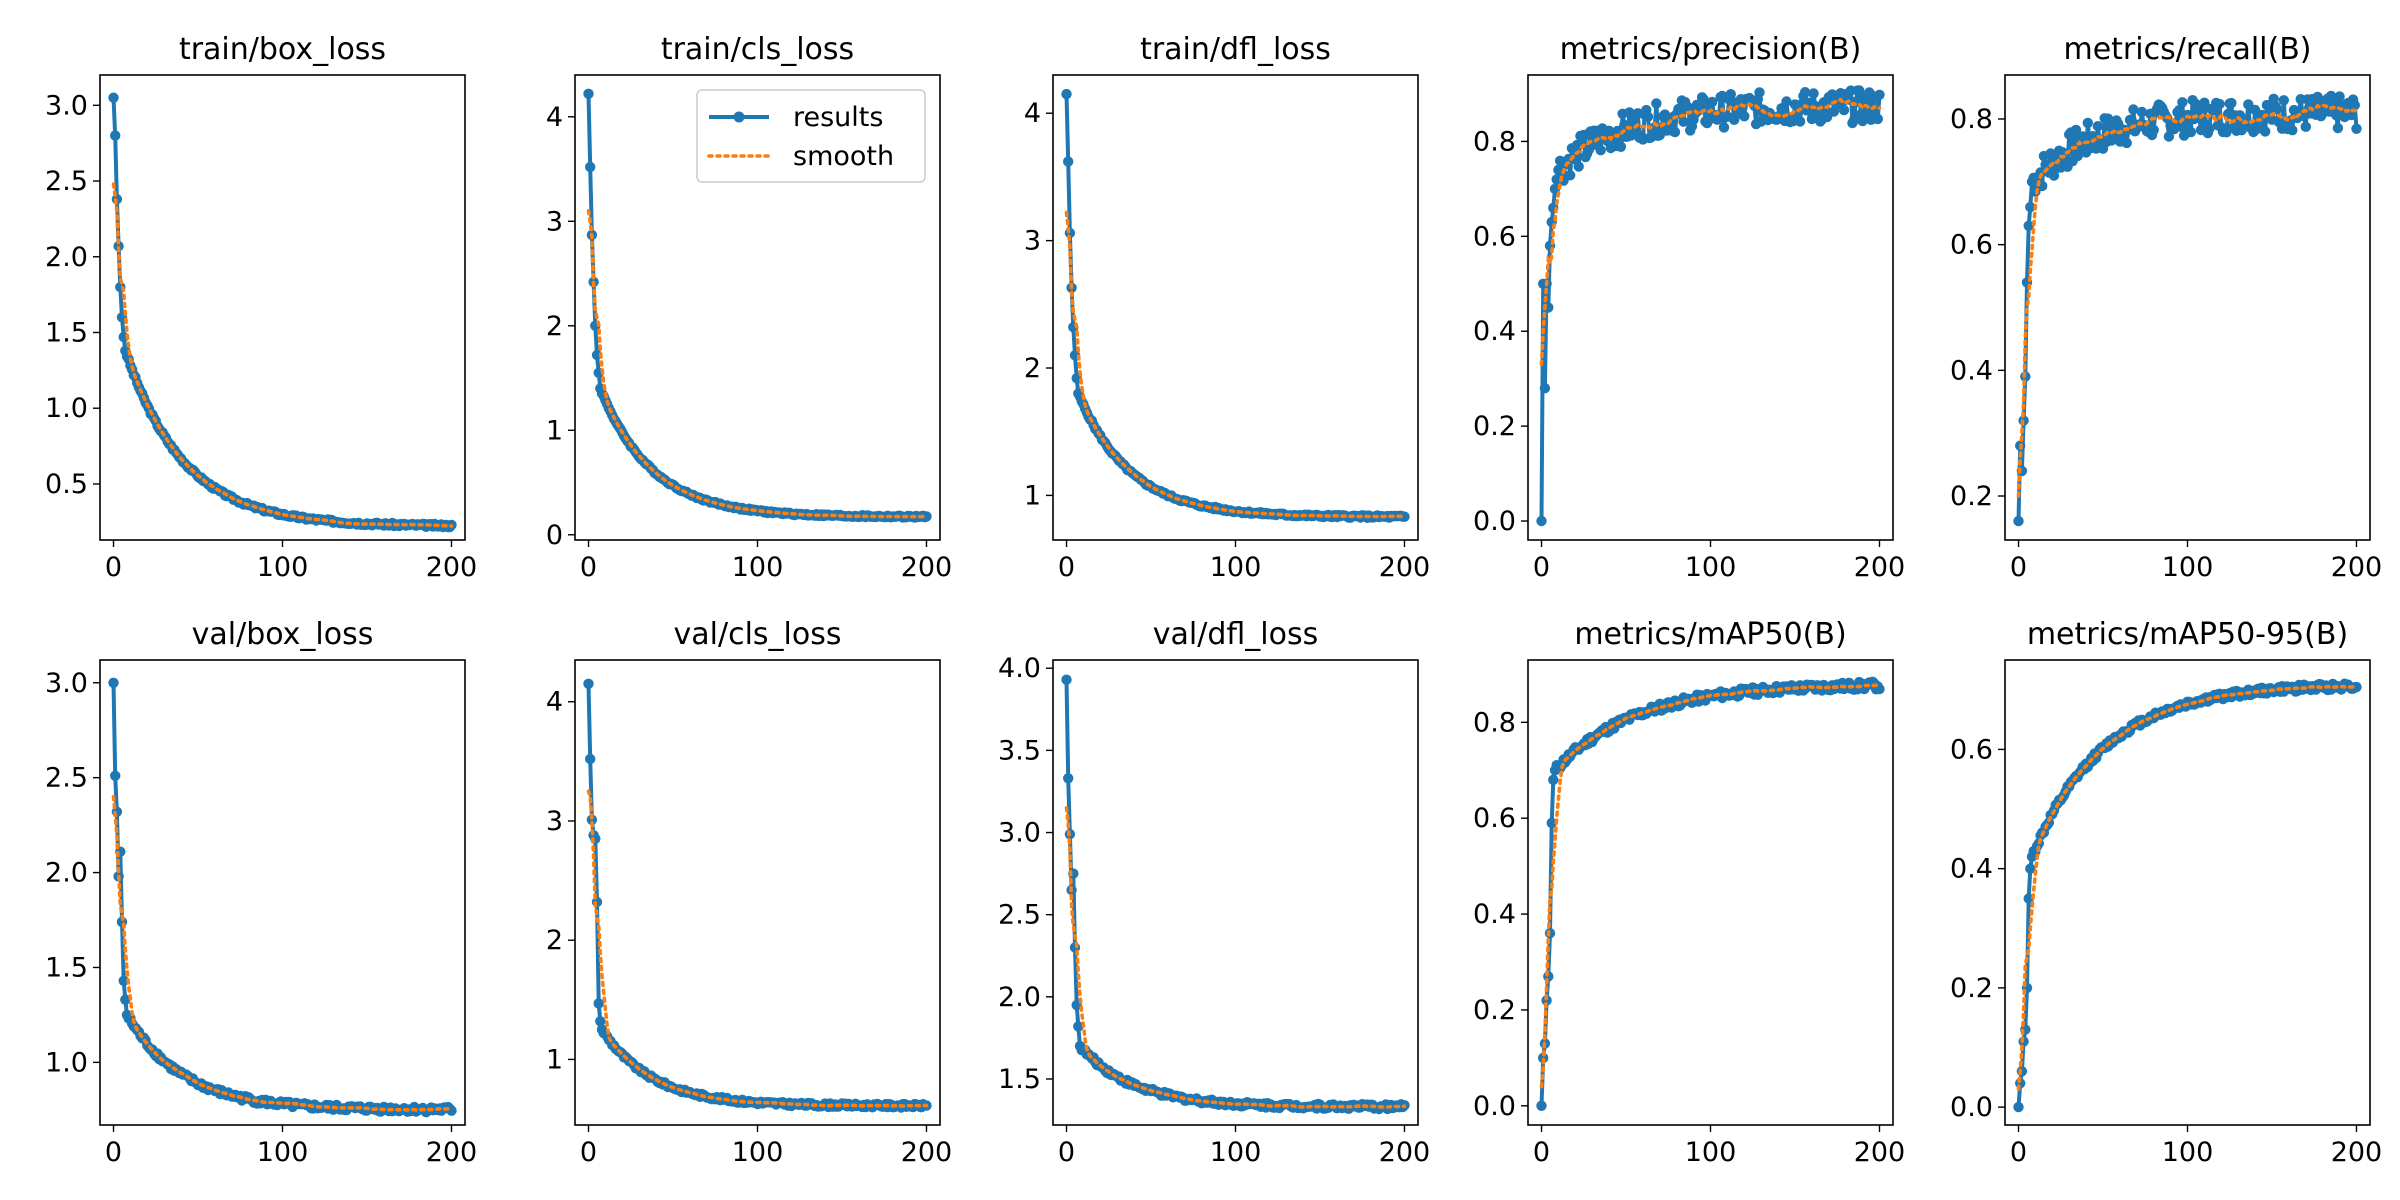 This screenshot has width=2400, height=1200. What do you see at coordinates (1971, 1107) in the screenshot?
I see `y-tick-label: 0.0` at bounding box center [1971, 1107].